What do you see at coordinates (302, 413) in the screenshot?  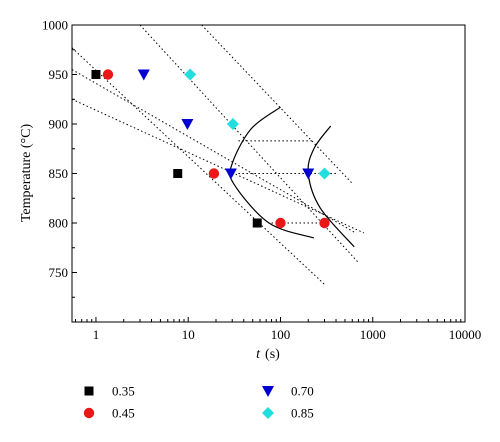 I see `legend-label: 0.85` at bounding box center [302, 413].